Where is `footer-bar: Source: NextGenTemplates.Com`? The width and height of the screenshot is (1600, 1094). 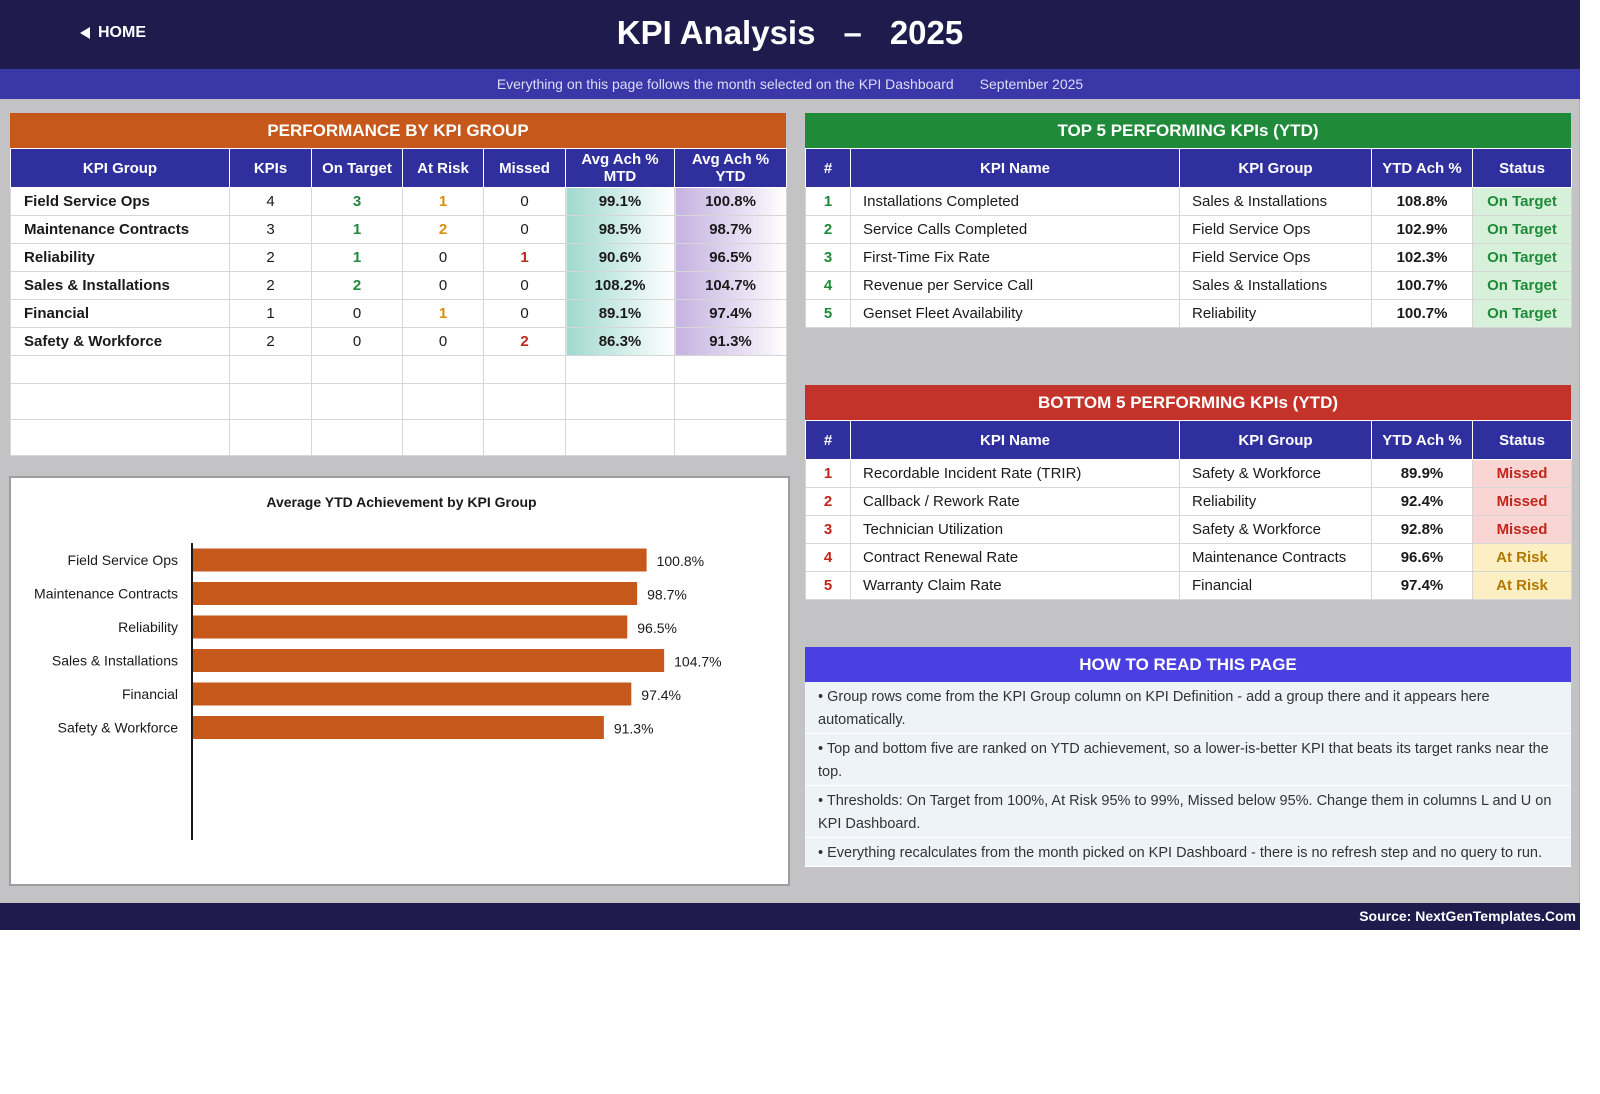
footer-bar: Source: NextGenTemplates.Com is located at coordinates (790, 916).